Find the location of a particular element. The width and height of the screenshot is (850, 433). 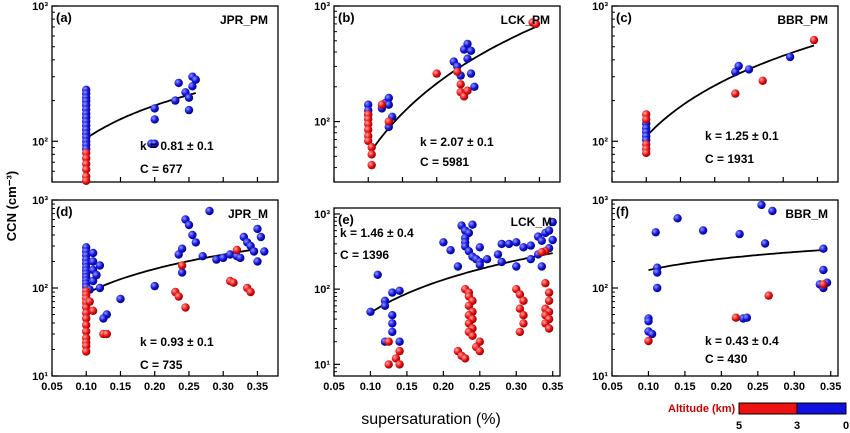

site-label-f: BBR_M is located at coordinates (806, 214).